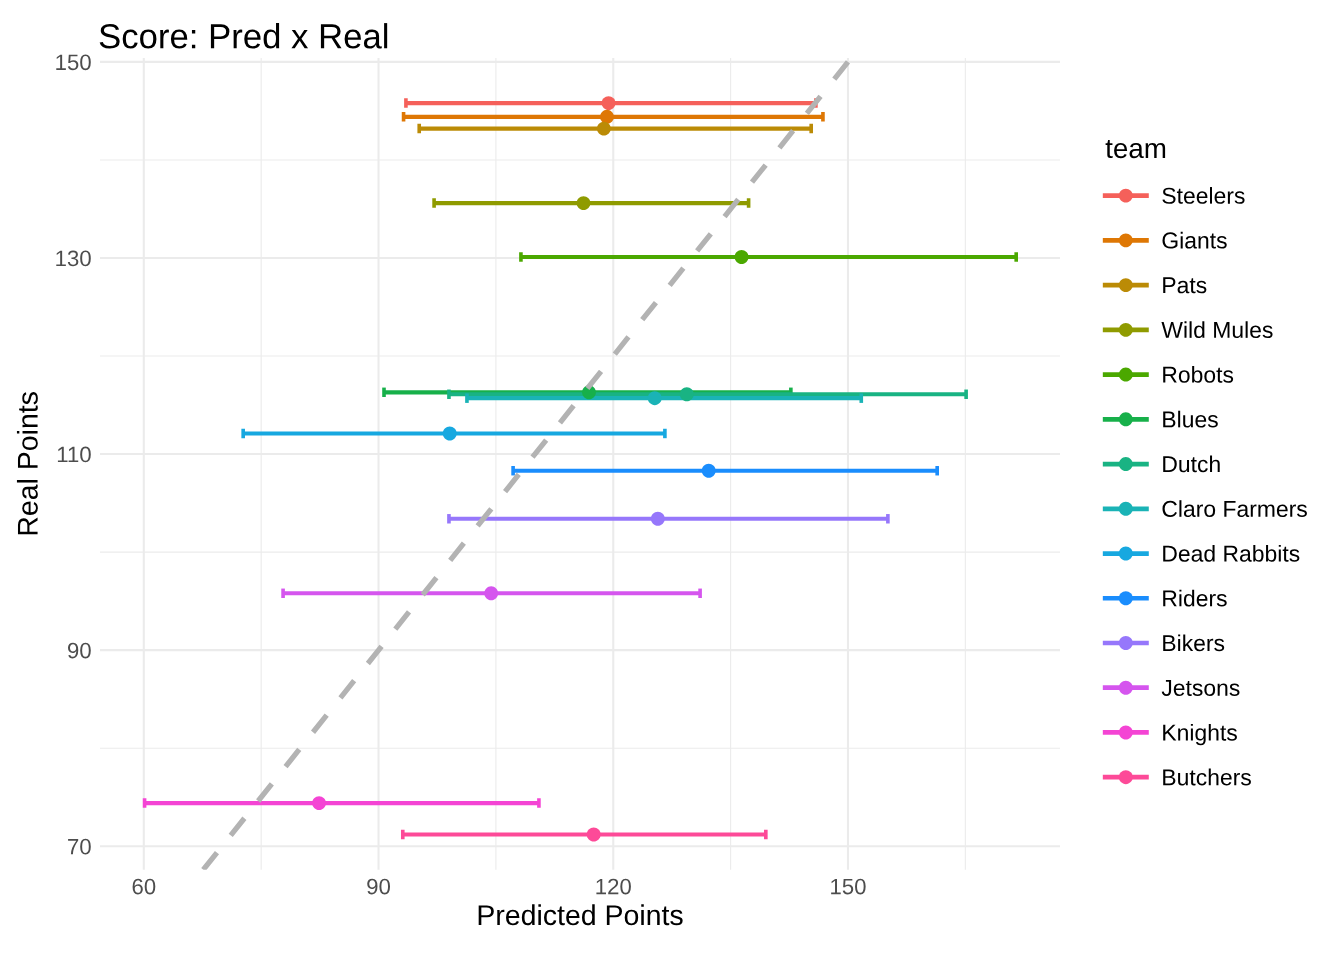  I want to click on legend-label: Robots, so click(1198, 374).